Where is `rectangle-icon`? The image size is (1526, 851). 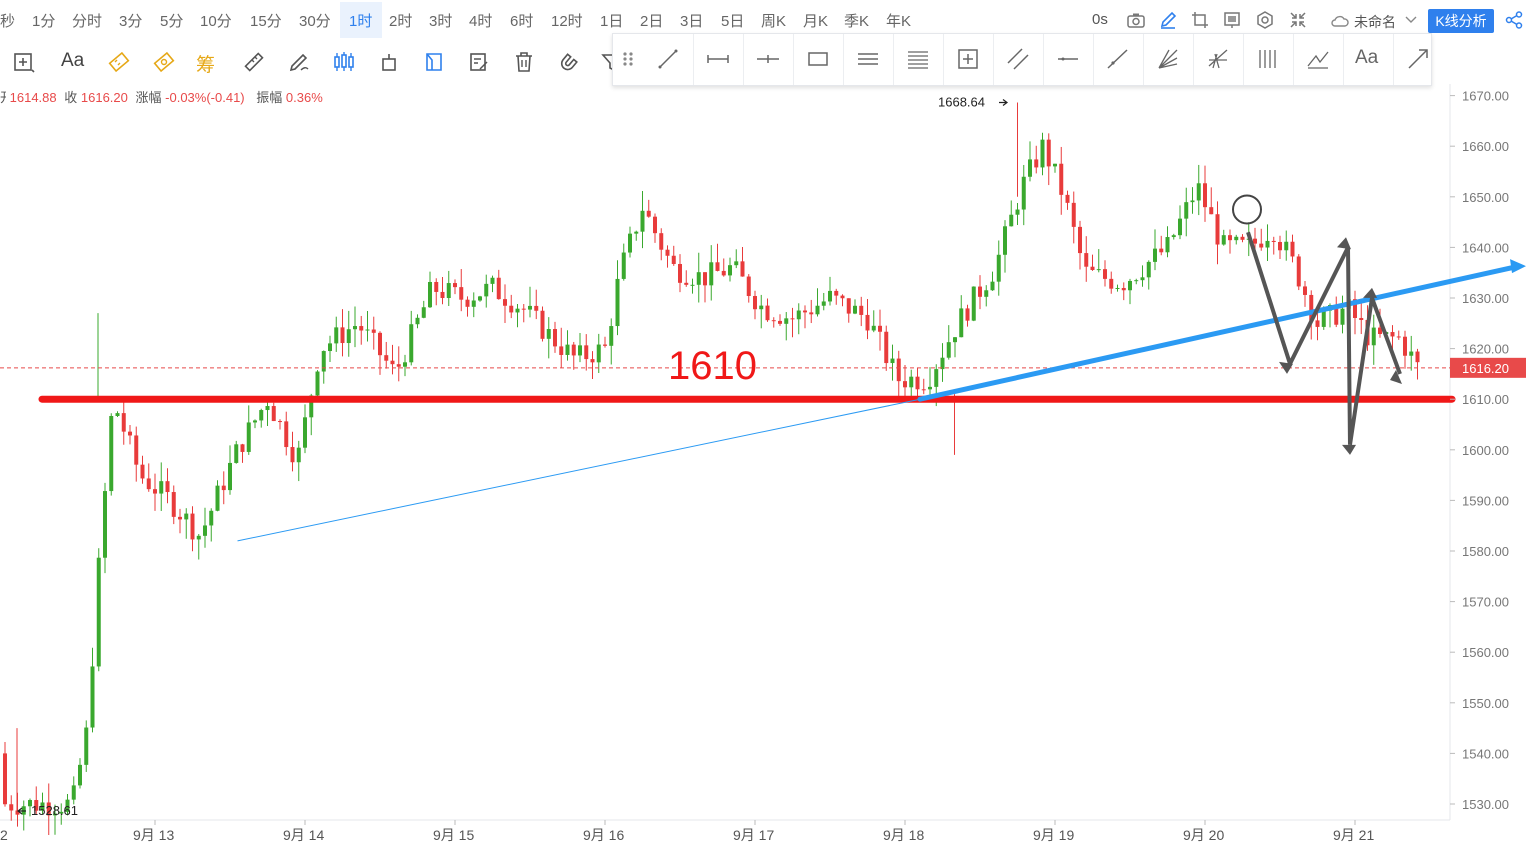 rectangle-icon is located at coordinates (818, 59).